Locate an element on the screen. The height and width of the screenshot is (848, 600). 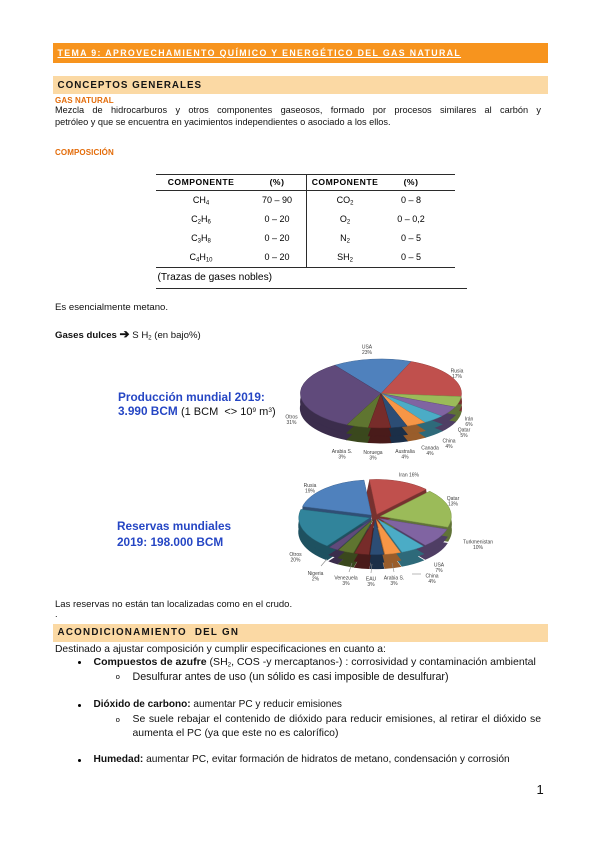
svg-text: Irán is located at coordinates (469, 420).